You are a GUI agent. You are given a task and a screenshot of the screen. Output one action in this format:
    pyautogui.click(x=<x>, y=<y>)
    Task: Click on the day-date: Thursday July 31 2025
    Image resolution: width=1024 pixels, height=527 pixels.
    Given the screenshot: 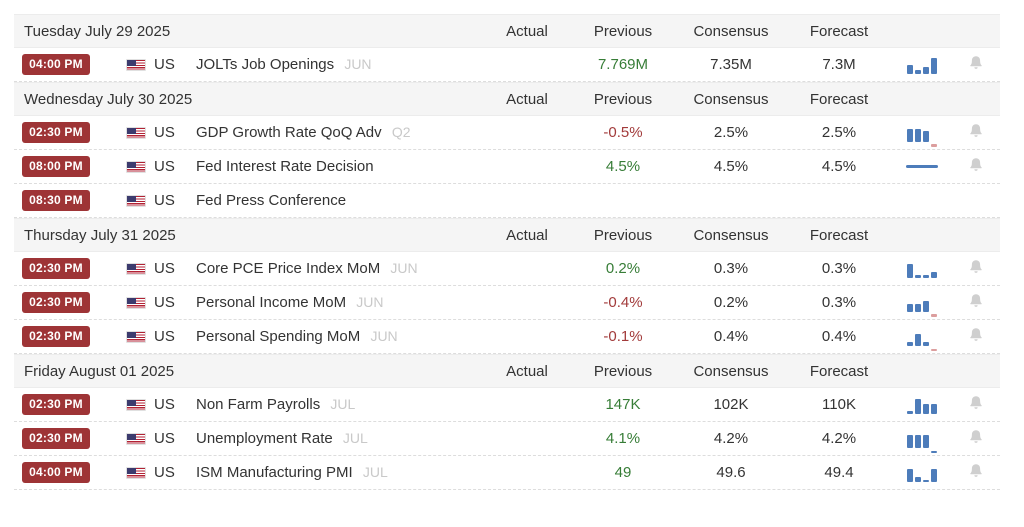 What is the action you would take?
    pyautogui.click(x=100, y=235)
    